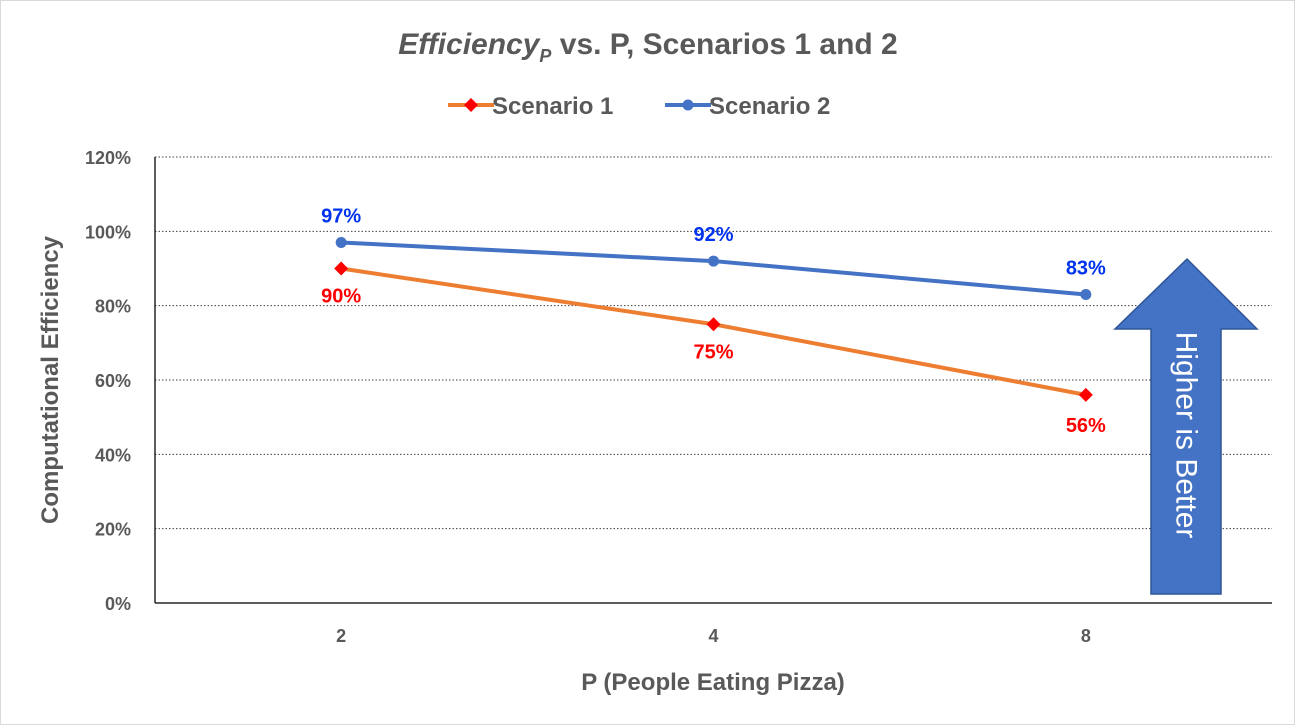 The width and height of the screenshot is (1295, 725). Describe the element at coordinates (113, 381) in the screenshot. I see `y-tick-label: 60%` at that location.